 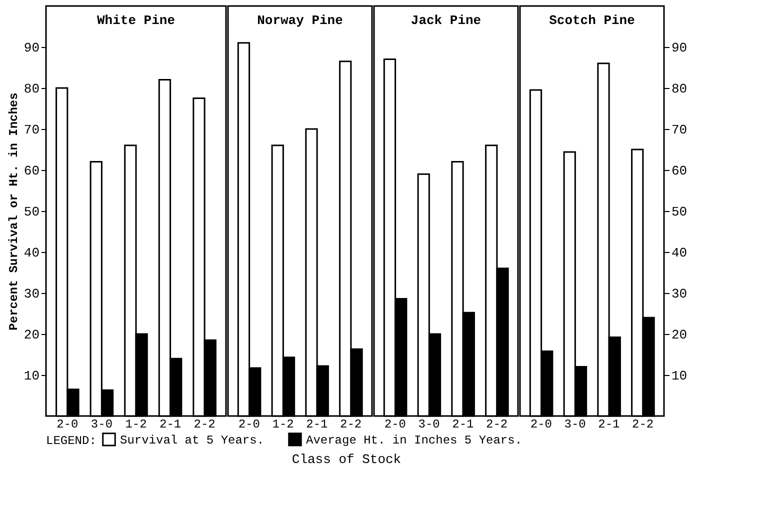 I want to click on legend-title: LEGEND:, so click(x=71, y=441).